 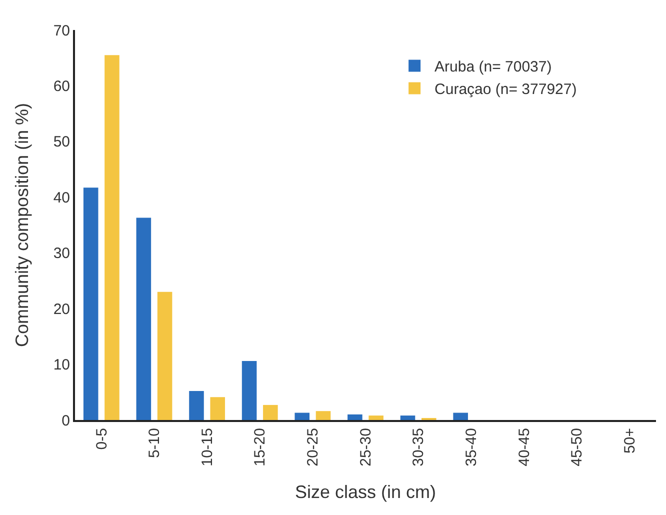 What do you see at coordinates (61, 309) in the screenshot?
I see `y-tick-label: 20` at bounding box center [61, 309].